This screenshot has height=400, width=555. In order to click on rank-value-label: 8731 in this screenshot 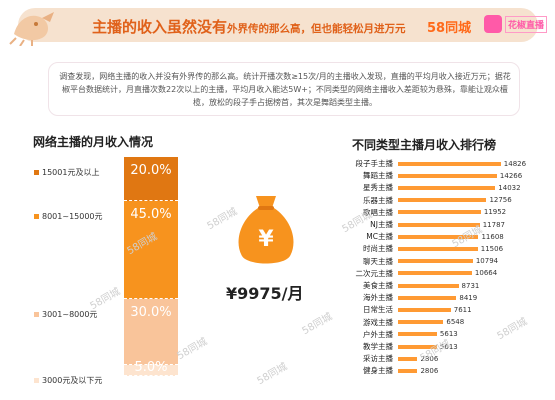, I will do `click(470, 285)`.